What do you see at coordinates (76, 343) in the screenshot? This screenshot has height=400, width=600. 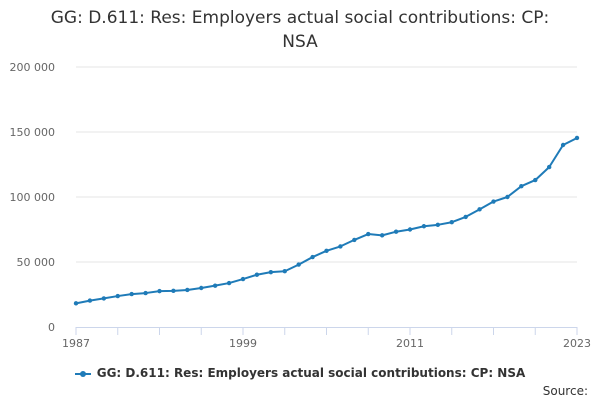 I see `x-tick-label: 1987` at bounding box center [76, 343].